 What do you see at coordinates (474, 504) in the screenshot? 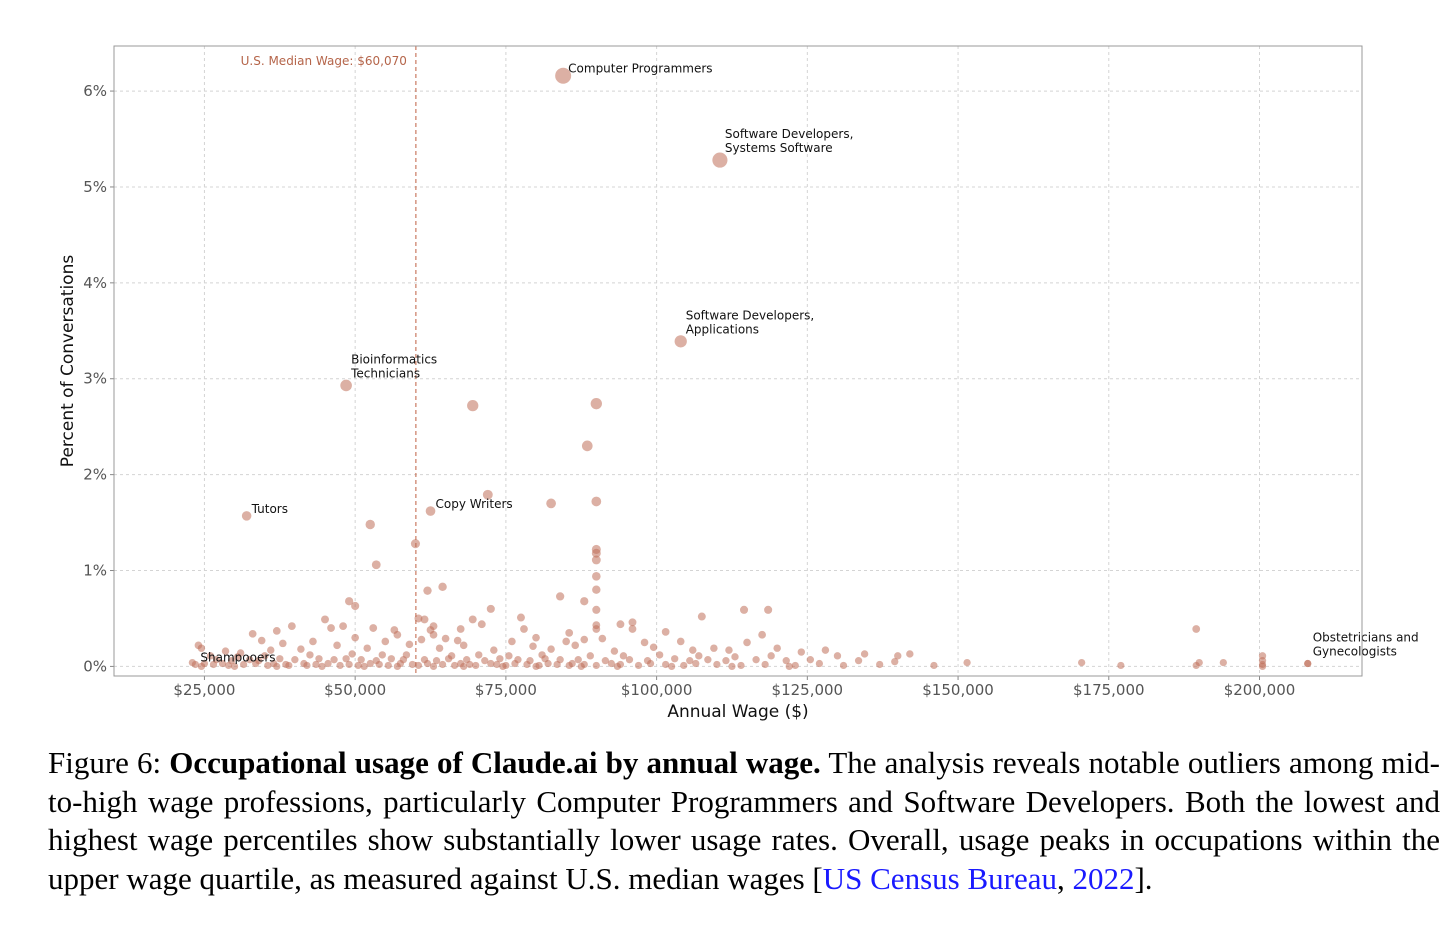
I see `point-annotation-line: Copy Writers` at bounding box center [474, 504].